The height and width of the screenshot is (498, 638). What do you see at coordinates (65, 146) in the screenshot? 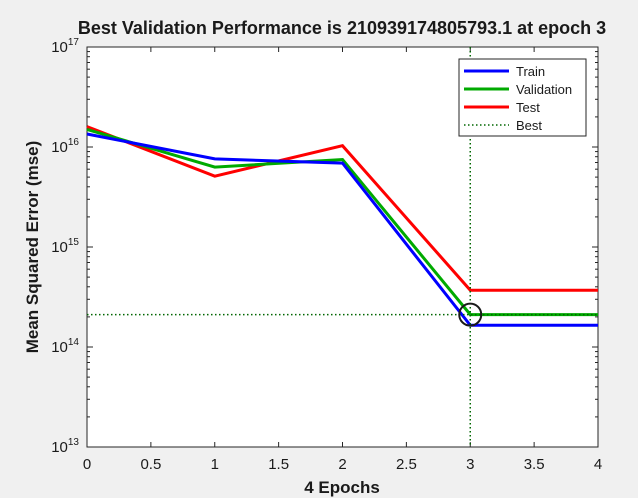
I see `y-tick-label: 1016` at bounding box center [65, 146].